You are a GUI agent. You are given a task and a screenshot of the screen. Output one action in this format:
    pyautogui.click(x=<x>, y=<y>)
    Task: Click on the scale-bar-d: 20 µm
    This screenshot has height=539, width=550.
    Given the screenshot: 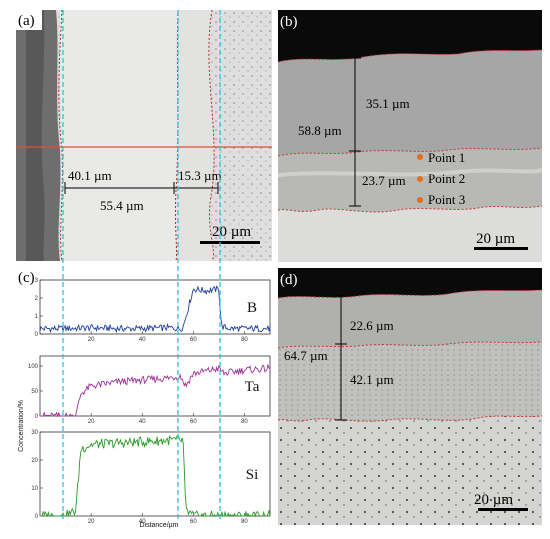 What is the action you would take?
    pyautogui.click(x=493, y=500)
    